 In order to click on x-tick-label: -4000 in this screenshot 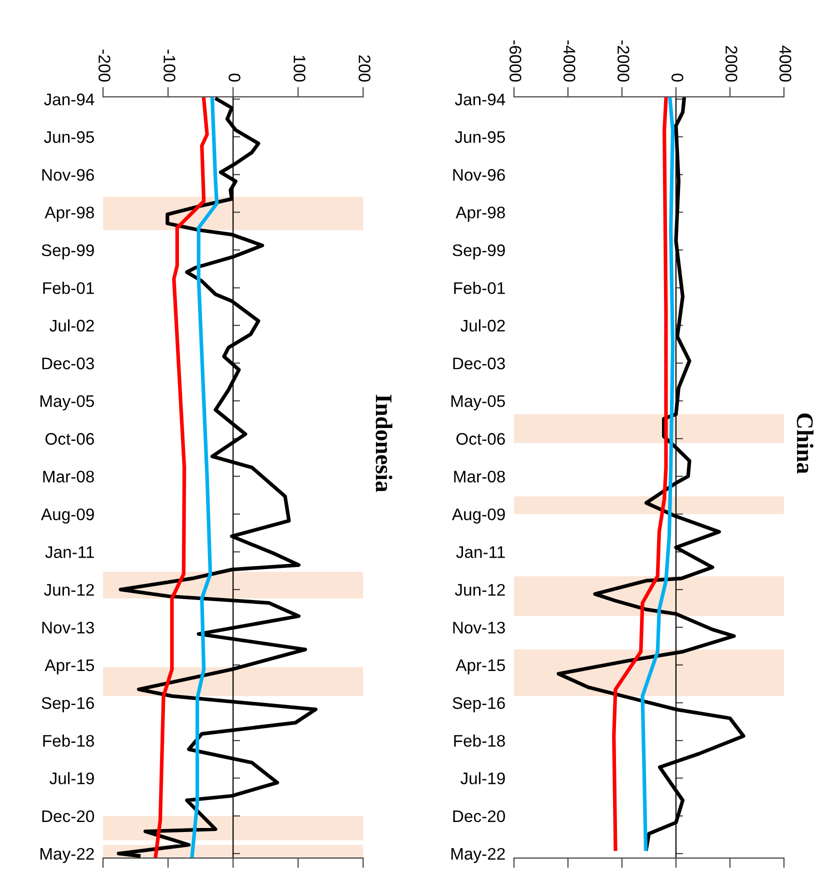, I will do `click(569, 61)`.